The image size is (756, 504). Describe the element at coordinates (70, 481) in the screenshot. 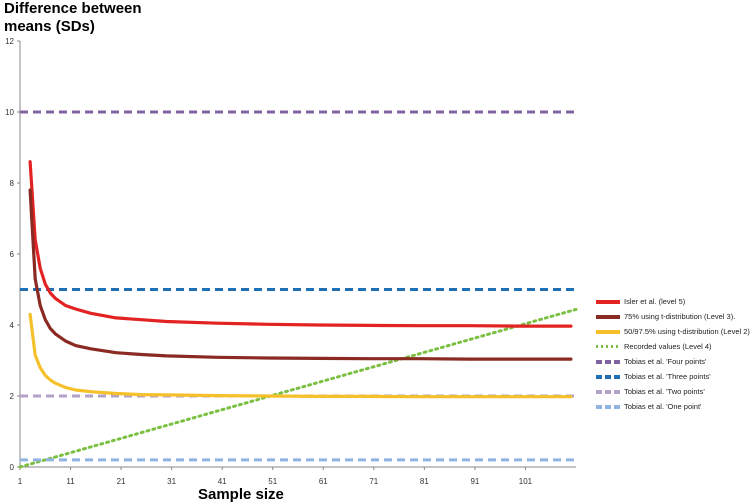

I see `x-tick-label: 11` at that location.